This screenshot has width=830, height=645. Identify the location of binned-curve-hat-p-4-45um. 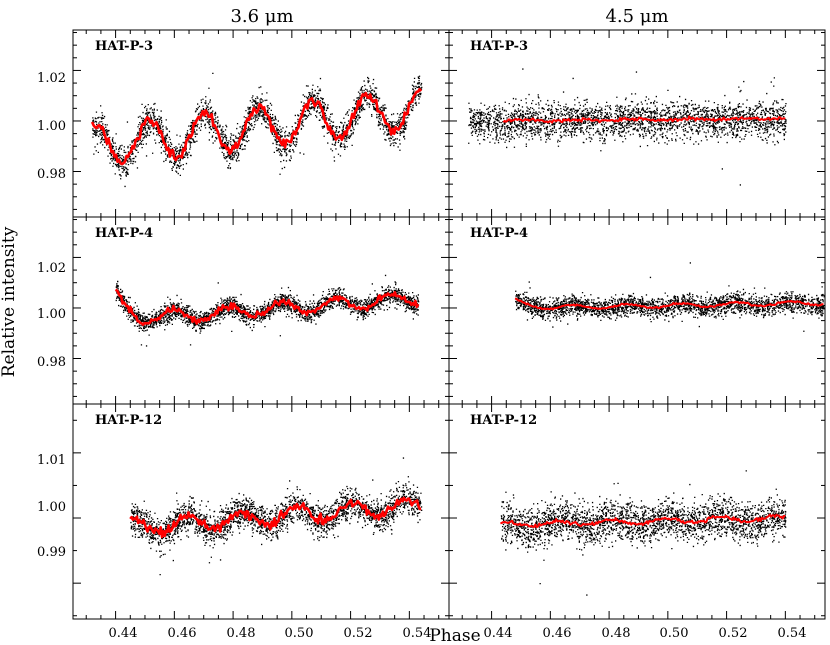
(669, 304).